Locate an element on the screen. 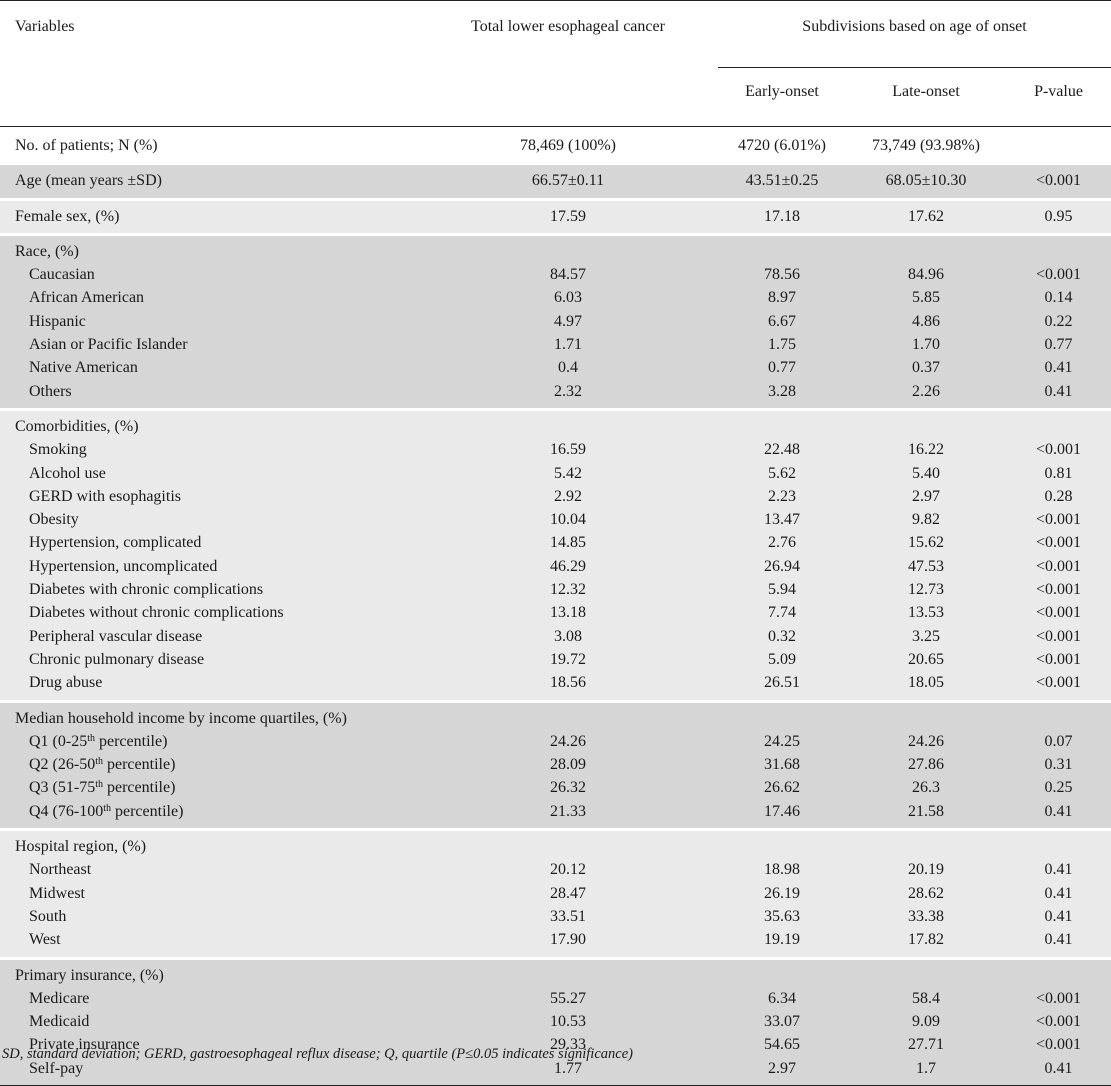  row-label: West is located at coordinates (209, 943).